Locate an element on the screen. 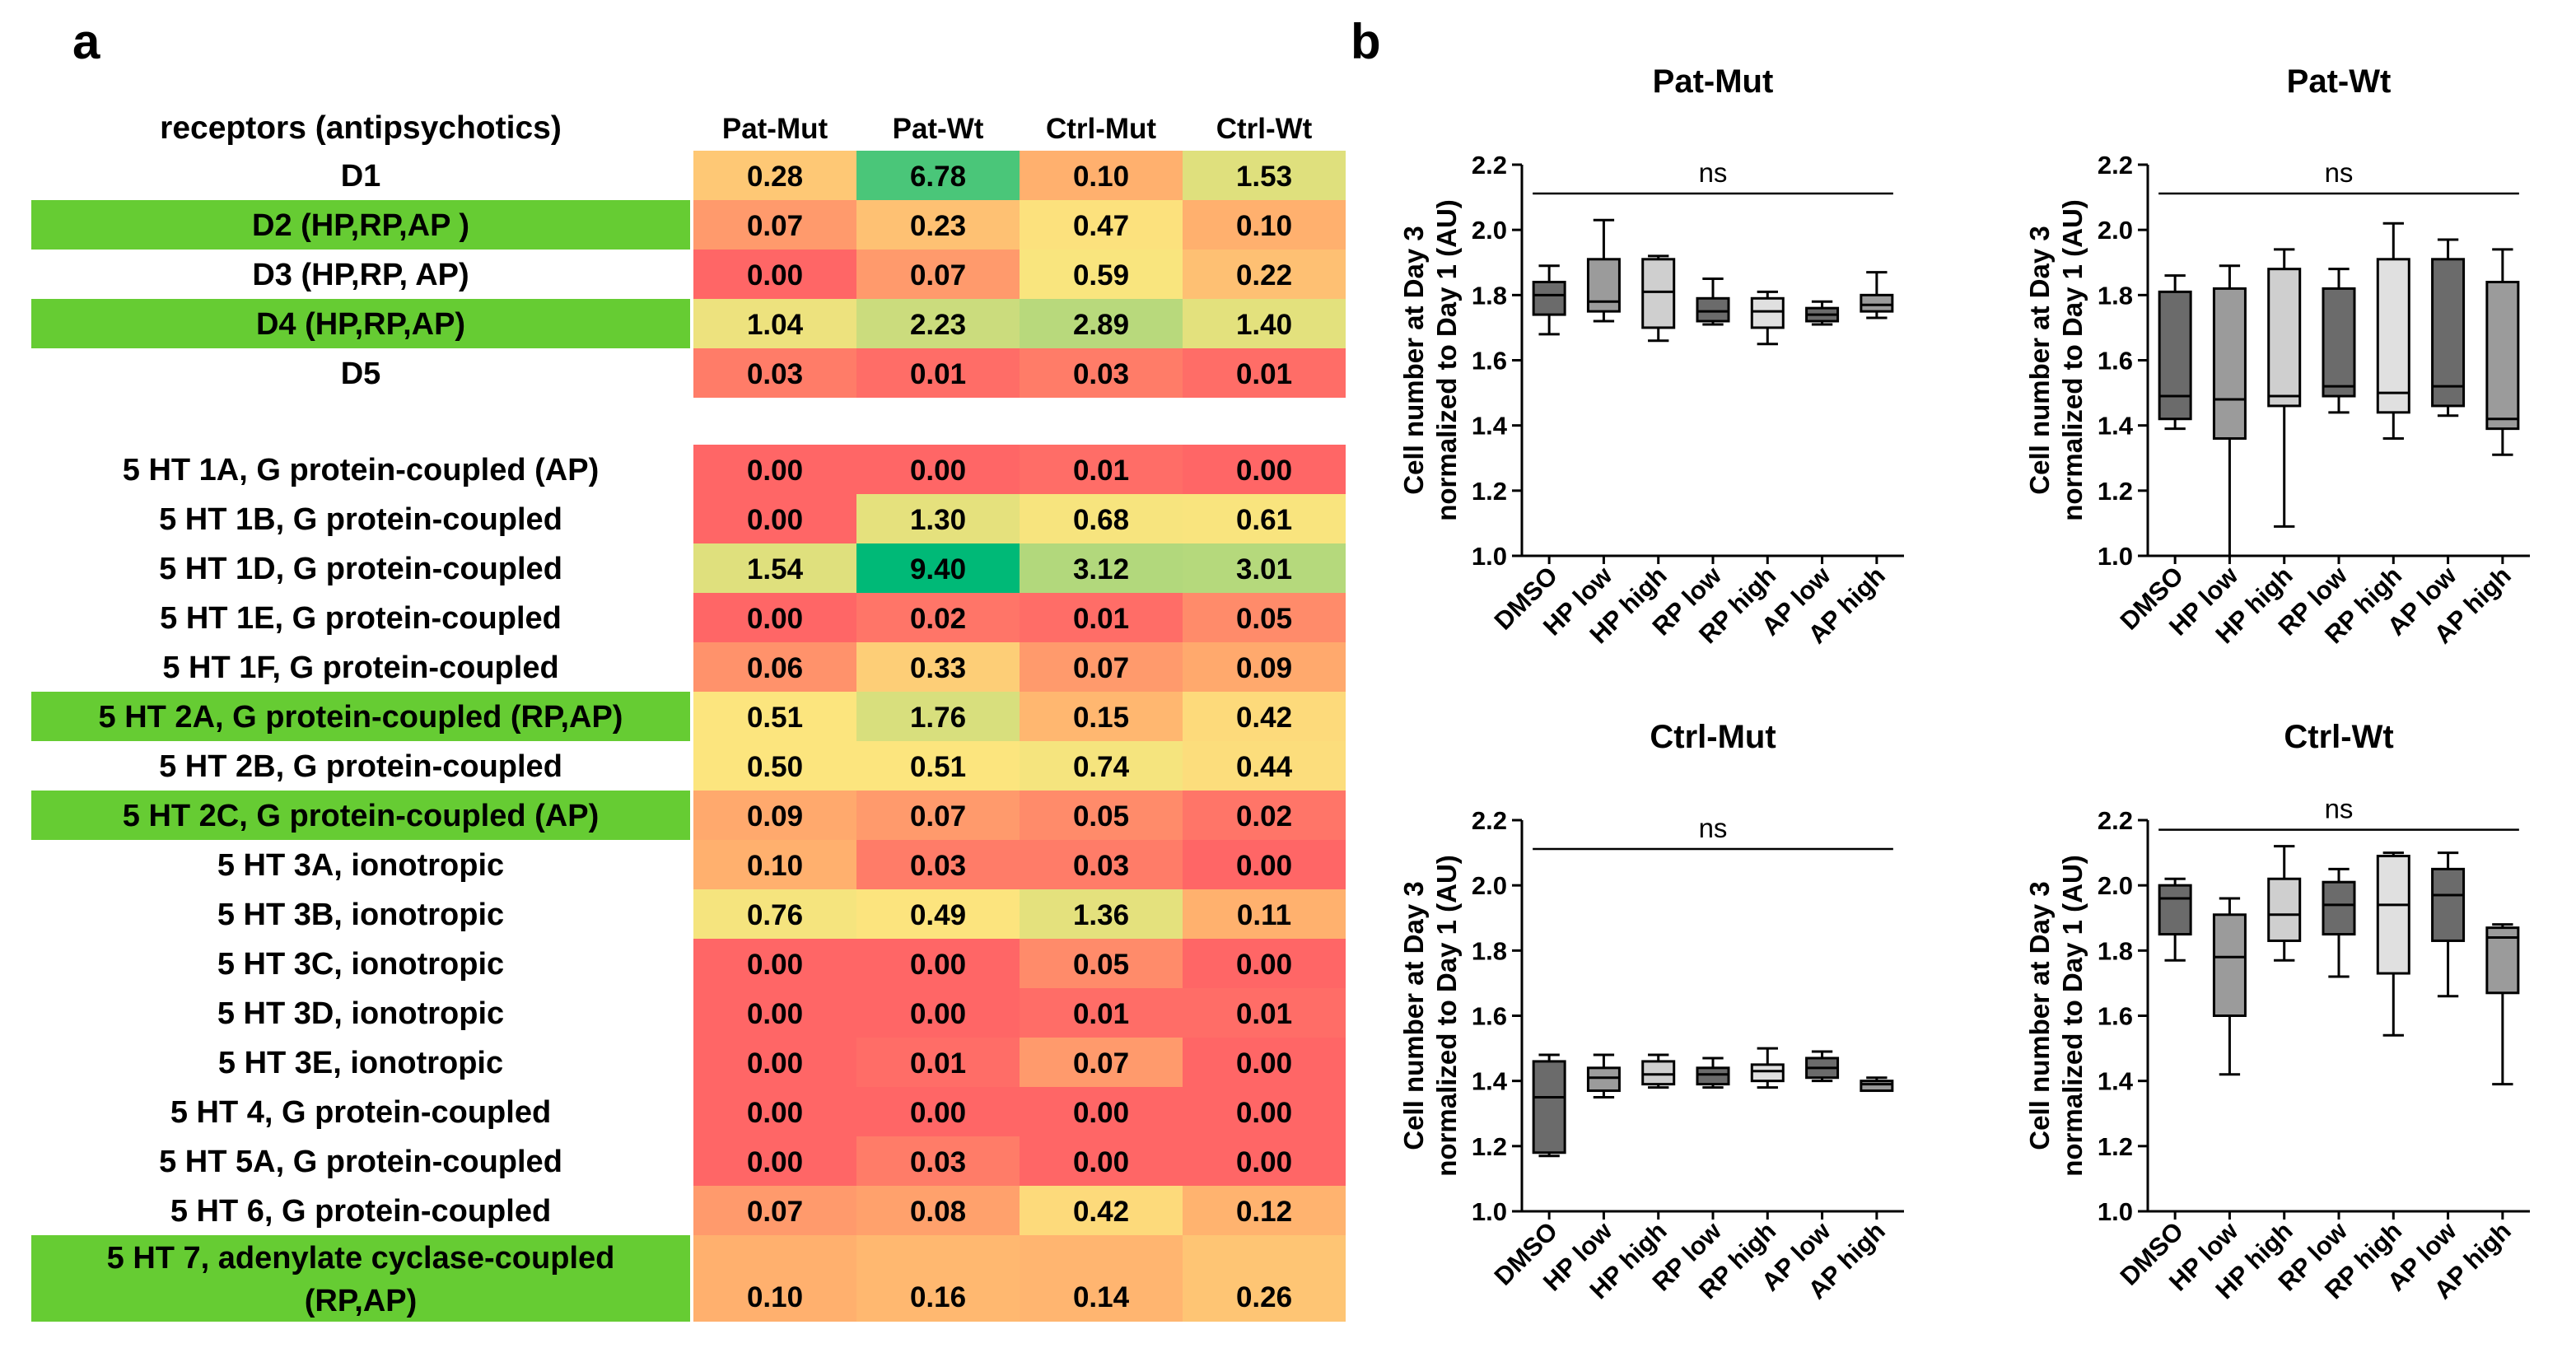  row-label: 5 HT 1A, G protein-coupled (AP) is located at coordinates (361, 470).